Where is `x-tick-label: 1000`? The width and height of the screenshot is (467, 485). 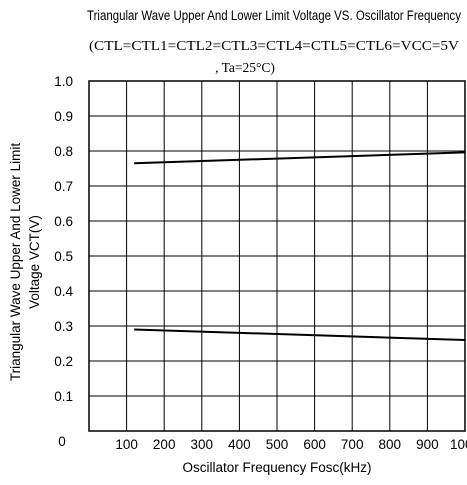 x-tick-label: 1000 is located at coordinates (458, 444).